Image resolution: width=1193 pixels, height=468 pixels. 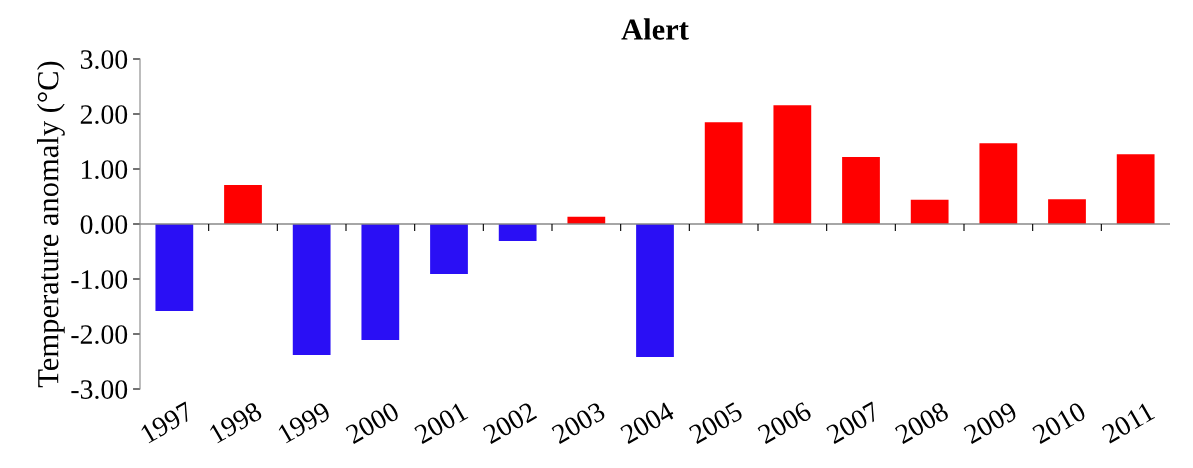 What do you see at coordinates (510, 423) in the screenshot?
I see `x-tick-label: 2002` at bounding box center [510, 423].